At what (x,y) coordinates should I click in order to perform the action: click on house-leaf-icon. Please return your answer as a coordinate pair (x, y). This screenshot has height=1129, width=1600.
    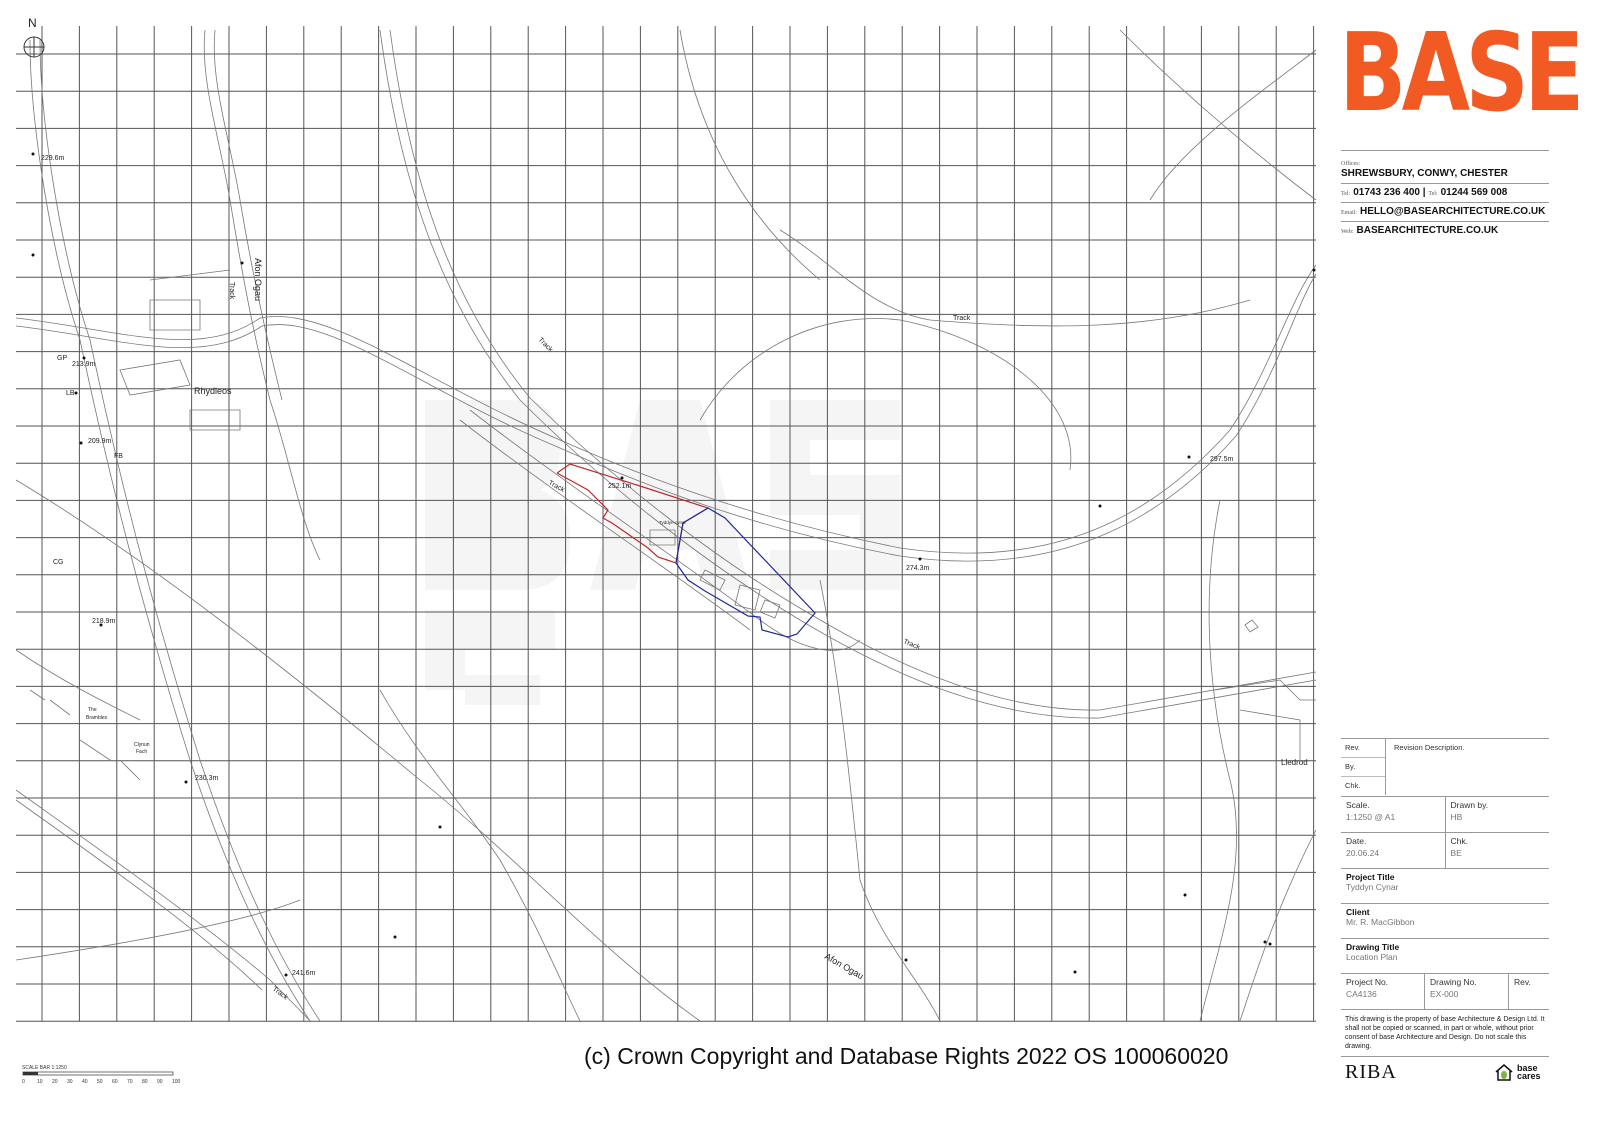
    Looking at the image, I should click on (1504, 1072).